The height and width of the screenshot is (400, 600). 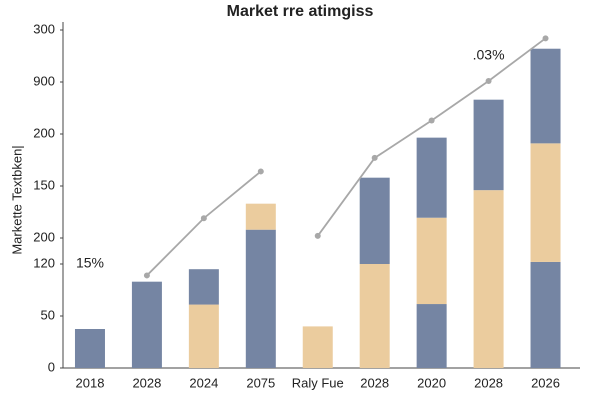 What do you see at coordinates (431, 382) in the screenshot?
I see `x-tick-label: 2020` at bounding box center [431, 382].